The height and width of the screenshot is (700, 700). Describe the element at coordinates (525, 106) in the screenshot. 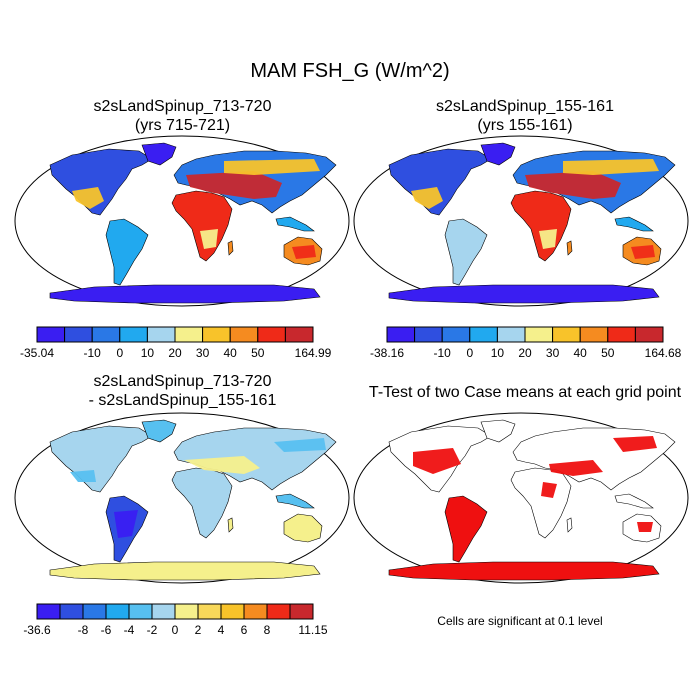

I see `panel-2-title-line1: s2sLandSpinup_155-161` at that location.